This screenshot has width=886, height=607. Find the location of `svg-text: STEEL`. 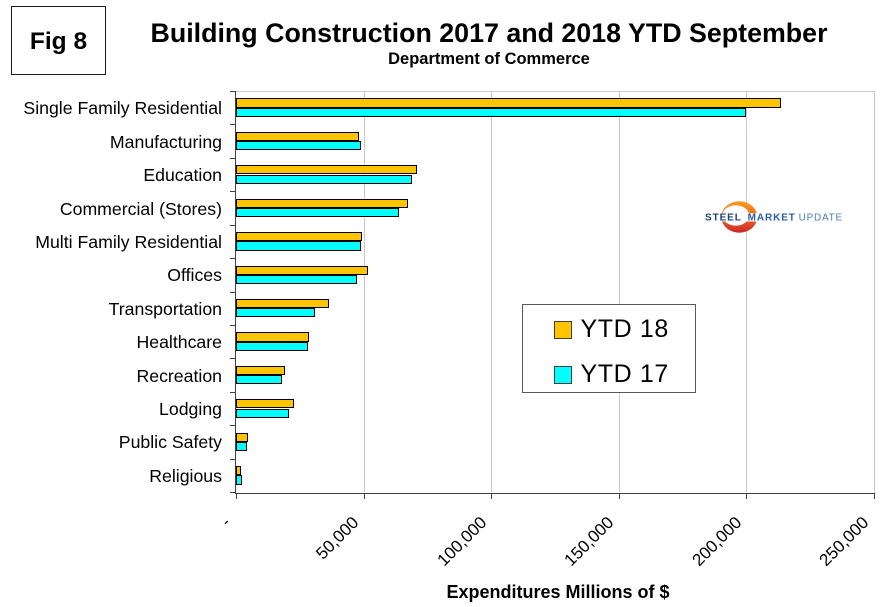

svg-text: STEEL is located at coordinates (723, 218).